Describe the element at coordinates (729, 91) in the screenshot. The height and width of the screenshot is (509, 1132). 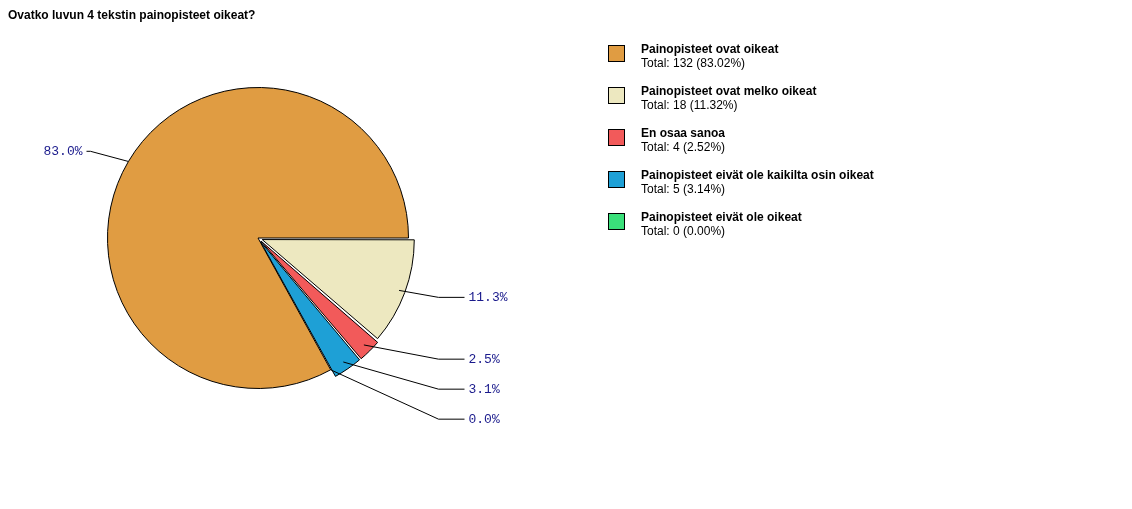
I see `legend-label: Painopisteet ovat melko oikeat` at that location.